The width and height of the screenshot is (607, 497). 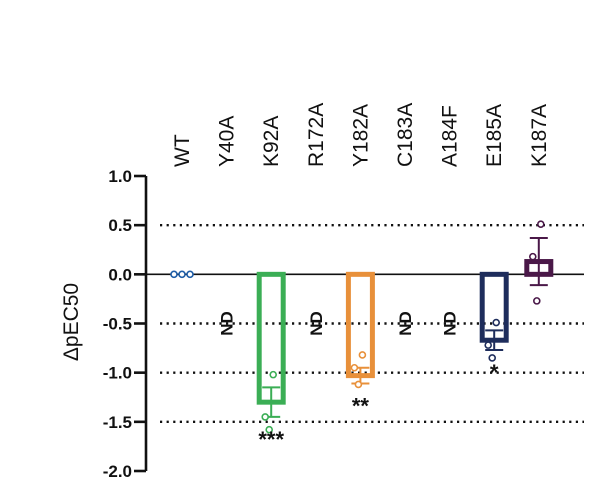 I want to click on annotations: ND *** ND ** ND ND *, so click(x=358, y=381).